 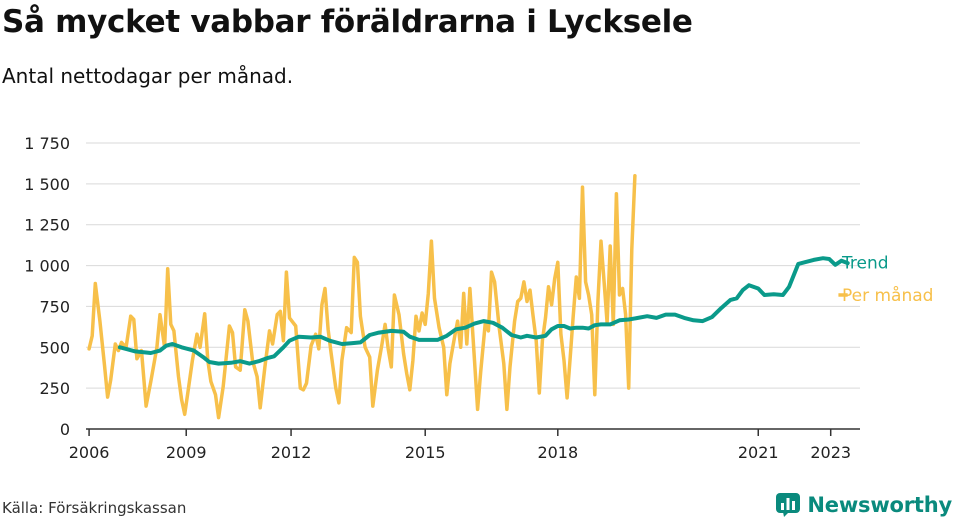 I want to click on x-tick-label: 2018, so click(x=557, y=452).